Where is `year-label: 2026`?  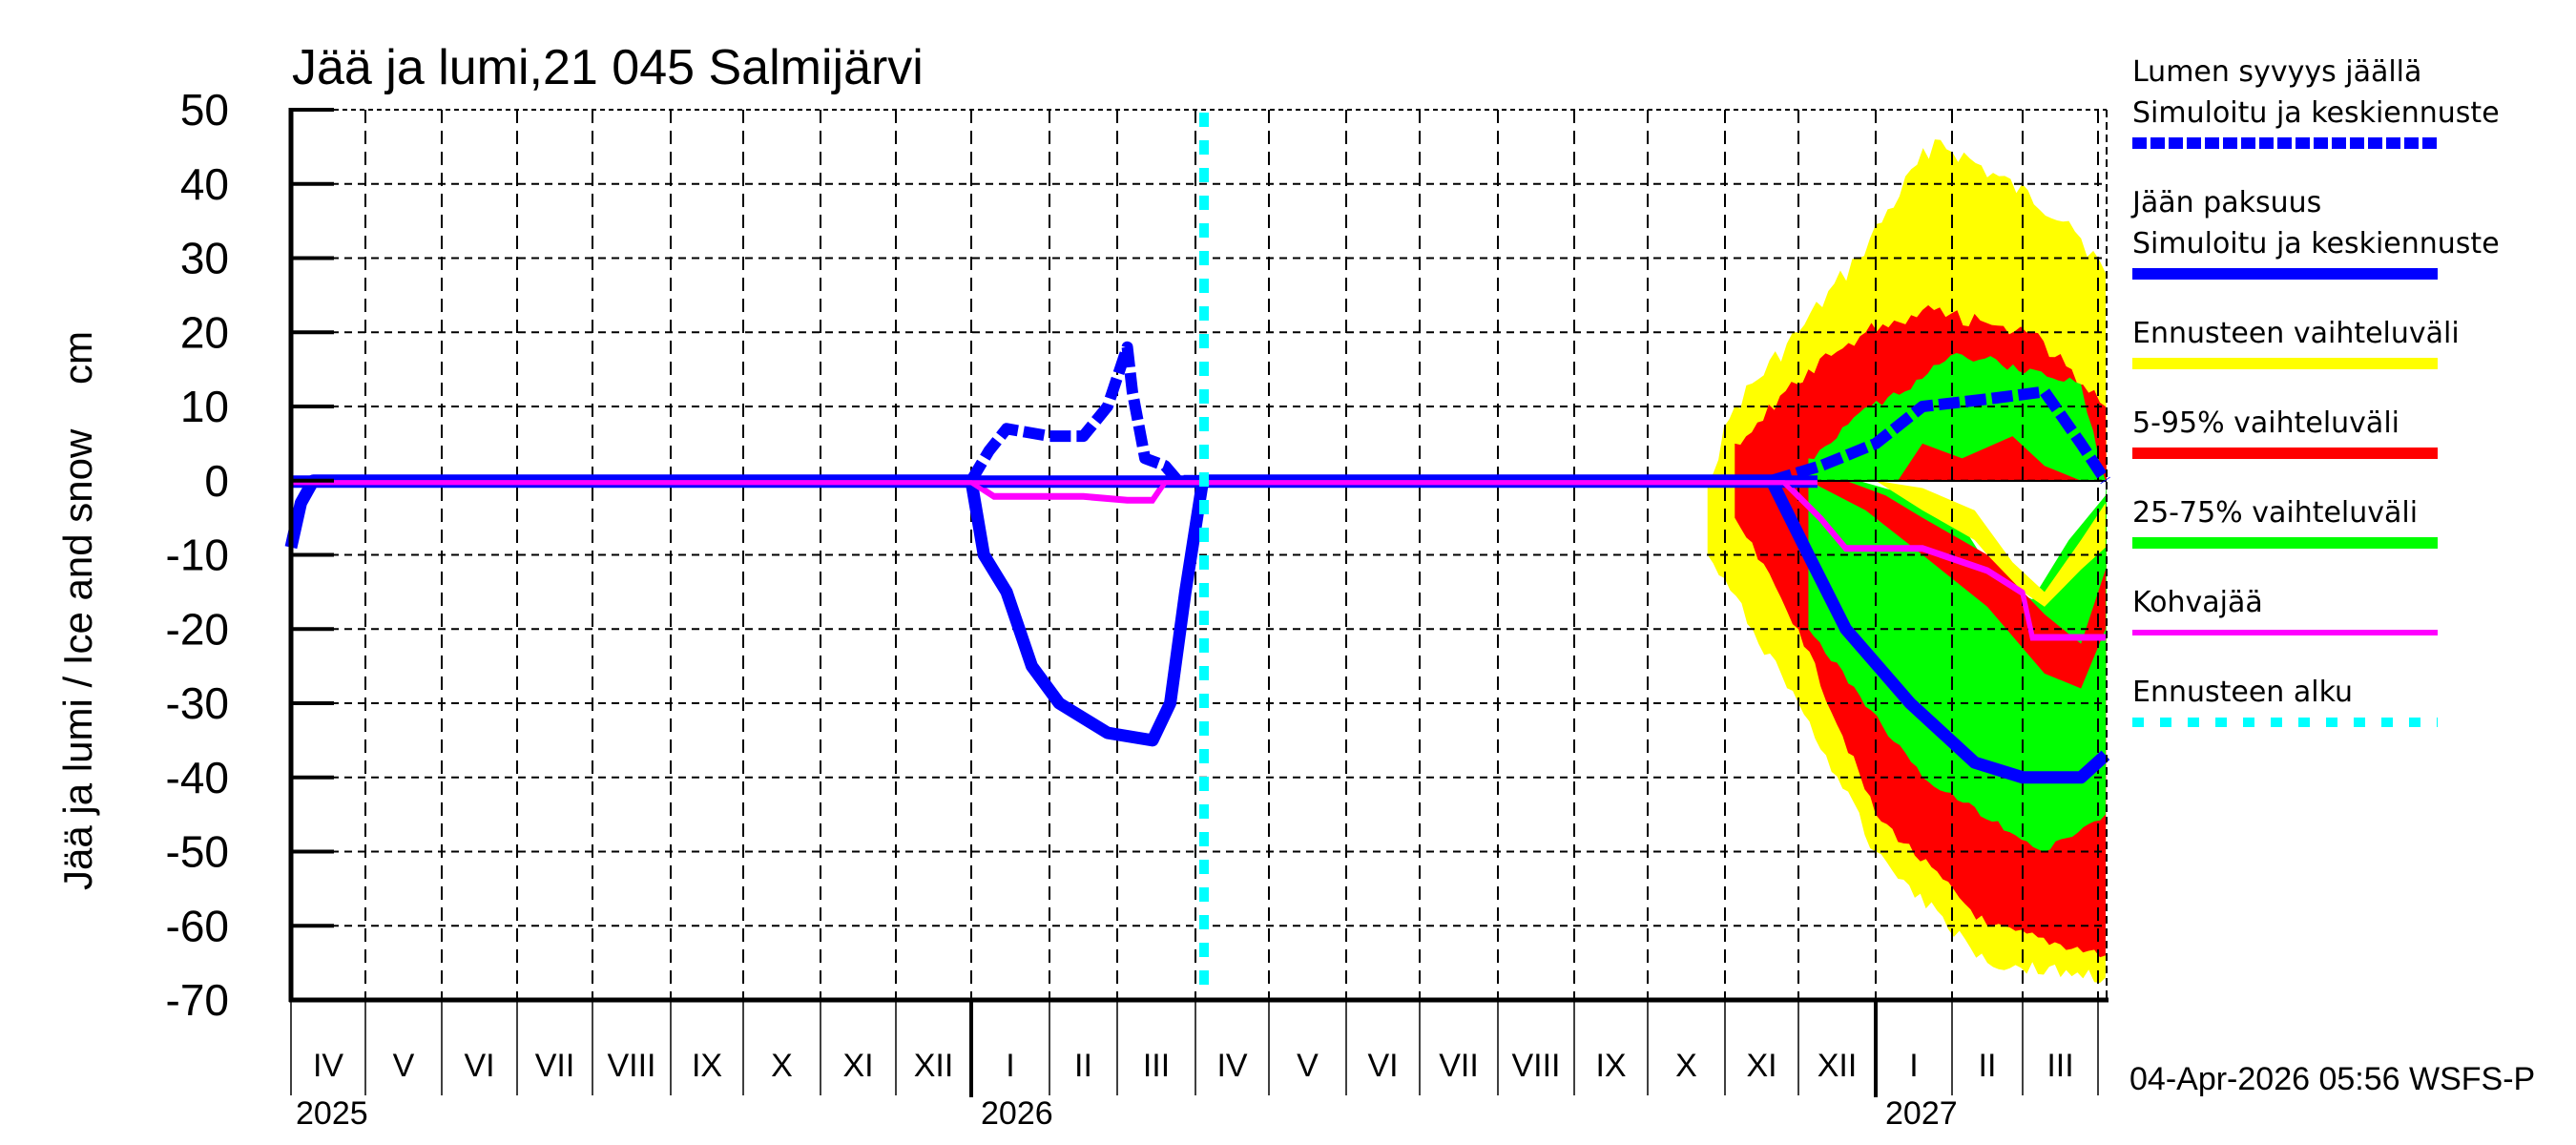
year-label: 2026 is located at coordinates (1017, 1113).